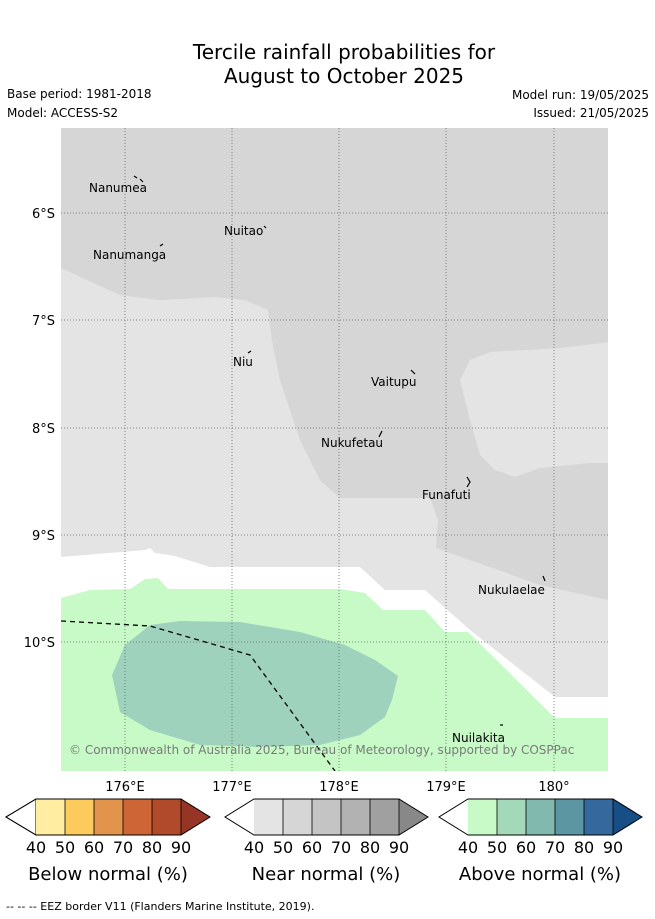  What do you see at coordinates (399, 847) in the screenshot?
I see `colorbar-near-tick-90: 90` at bounding box center [399, 847].